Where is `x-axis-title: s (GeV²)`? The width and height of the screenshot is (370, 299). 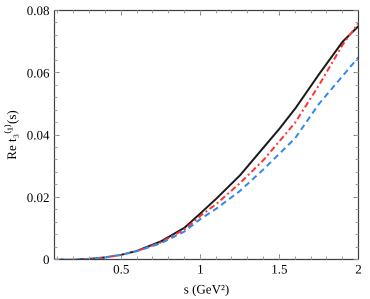
x-axis-title: s (GeV²) is located at coordinates (207, 289).